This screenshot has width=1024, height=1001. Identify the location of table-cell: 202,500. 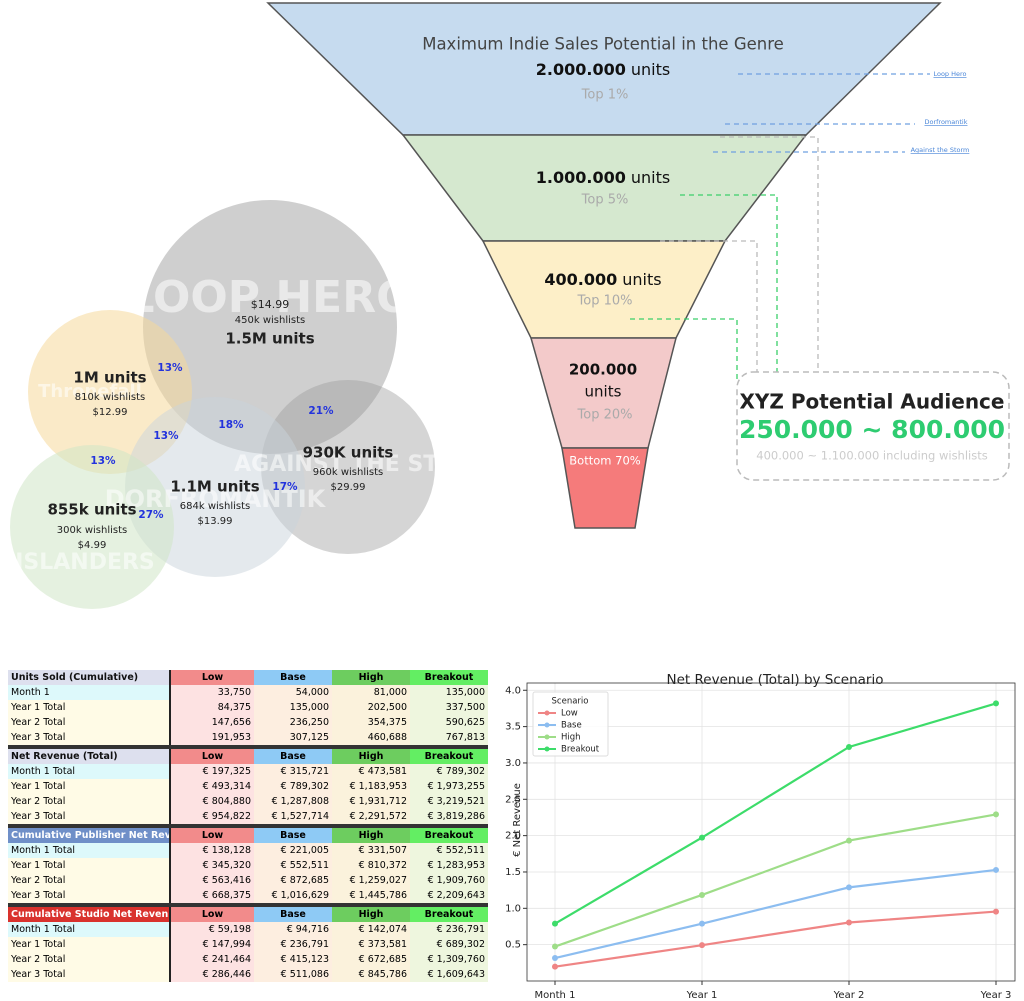
(371, 707).